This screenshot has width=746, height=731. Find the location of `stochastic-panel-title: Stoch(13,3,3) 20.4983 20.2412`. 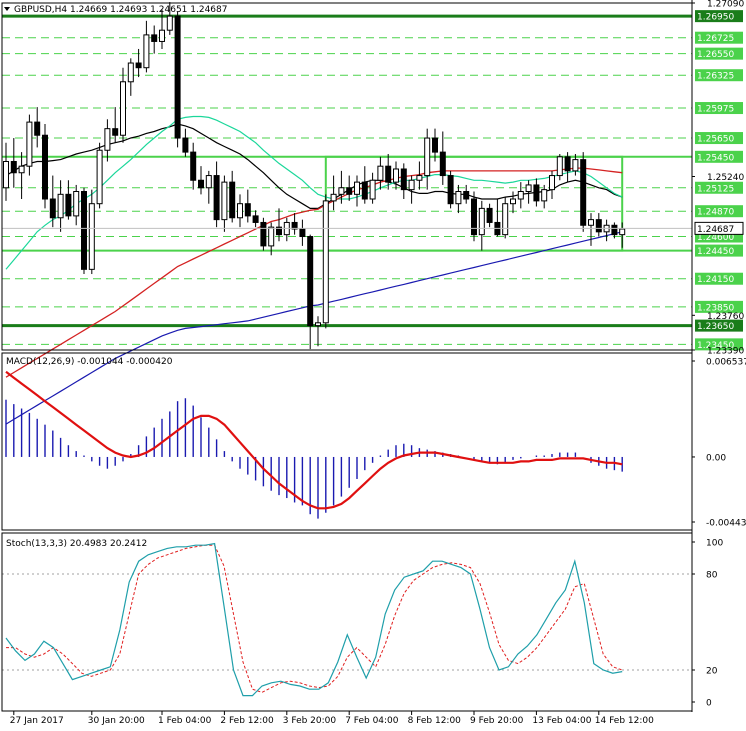

stochastic-panel-title: Stoch(13,3,3) 20.4983 20.2412 is located at coordinates (76, 544).